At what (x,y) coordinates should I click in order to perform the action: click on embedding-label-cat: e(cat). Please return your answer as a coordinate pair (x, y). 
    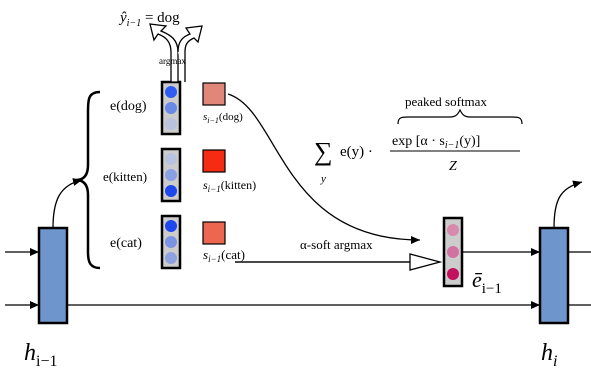
    Looking at the image, I should click on (126, 243).